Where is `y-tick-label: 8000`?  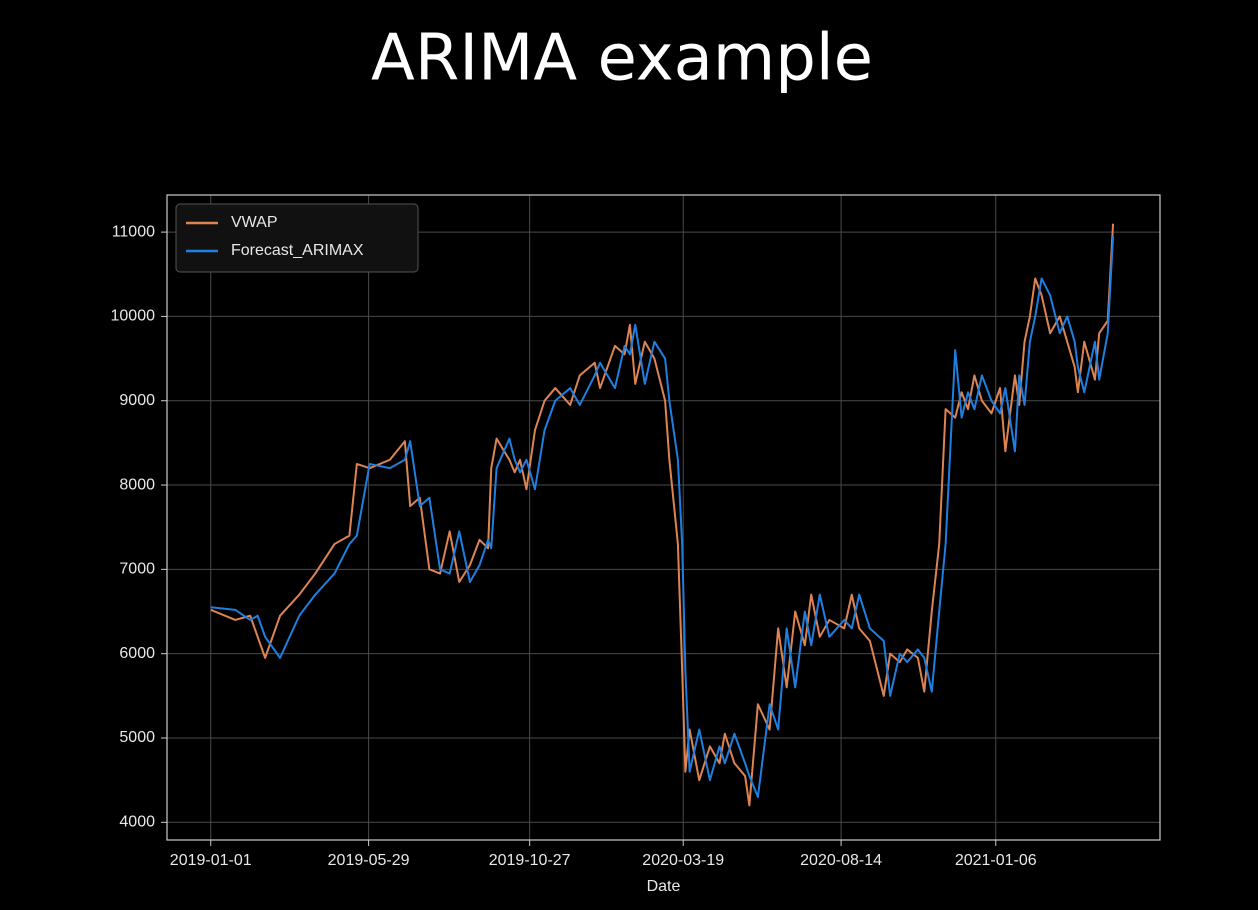 y-tick-label: 8000 is located at coordinates (137, 484).